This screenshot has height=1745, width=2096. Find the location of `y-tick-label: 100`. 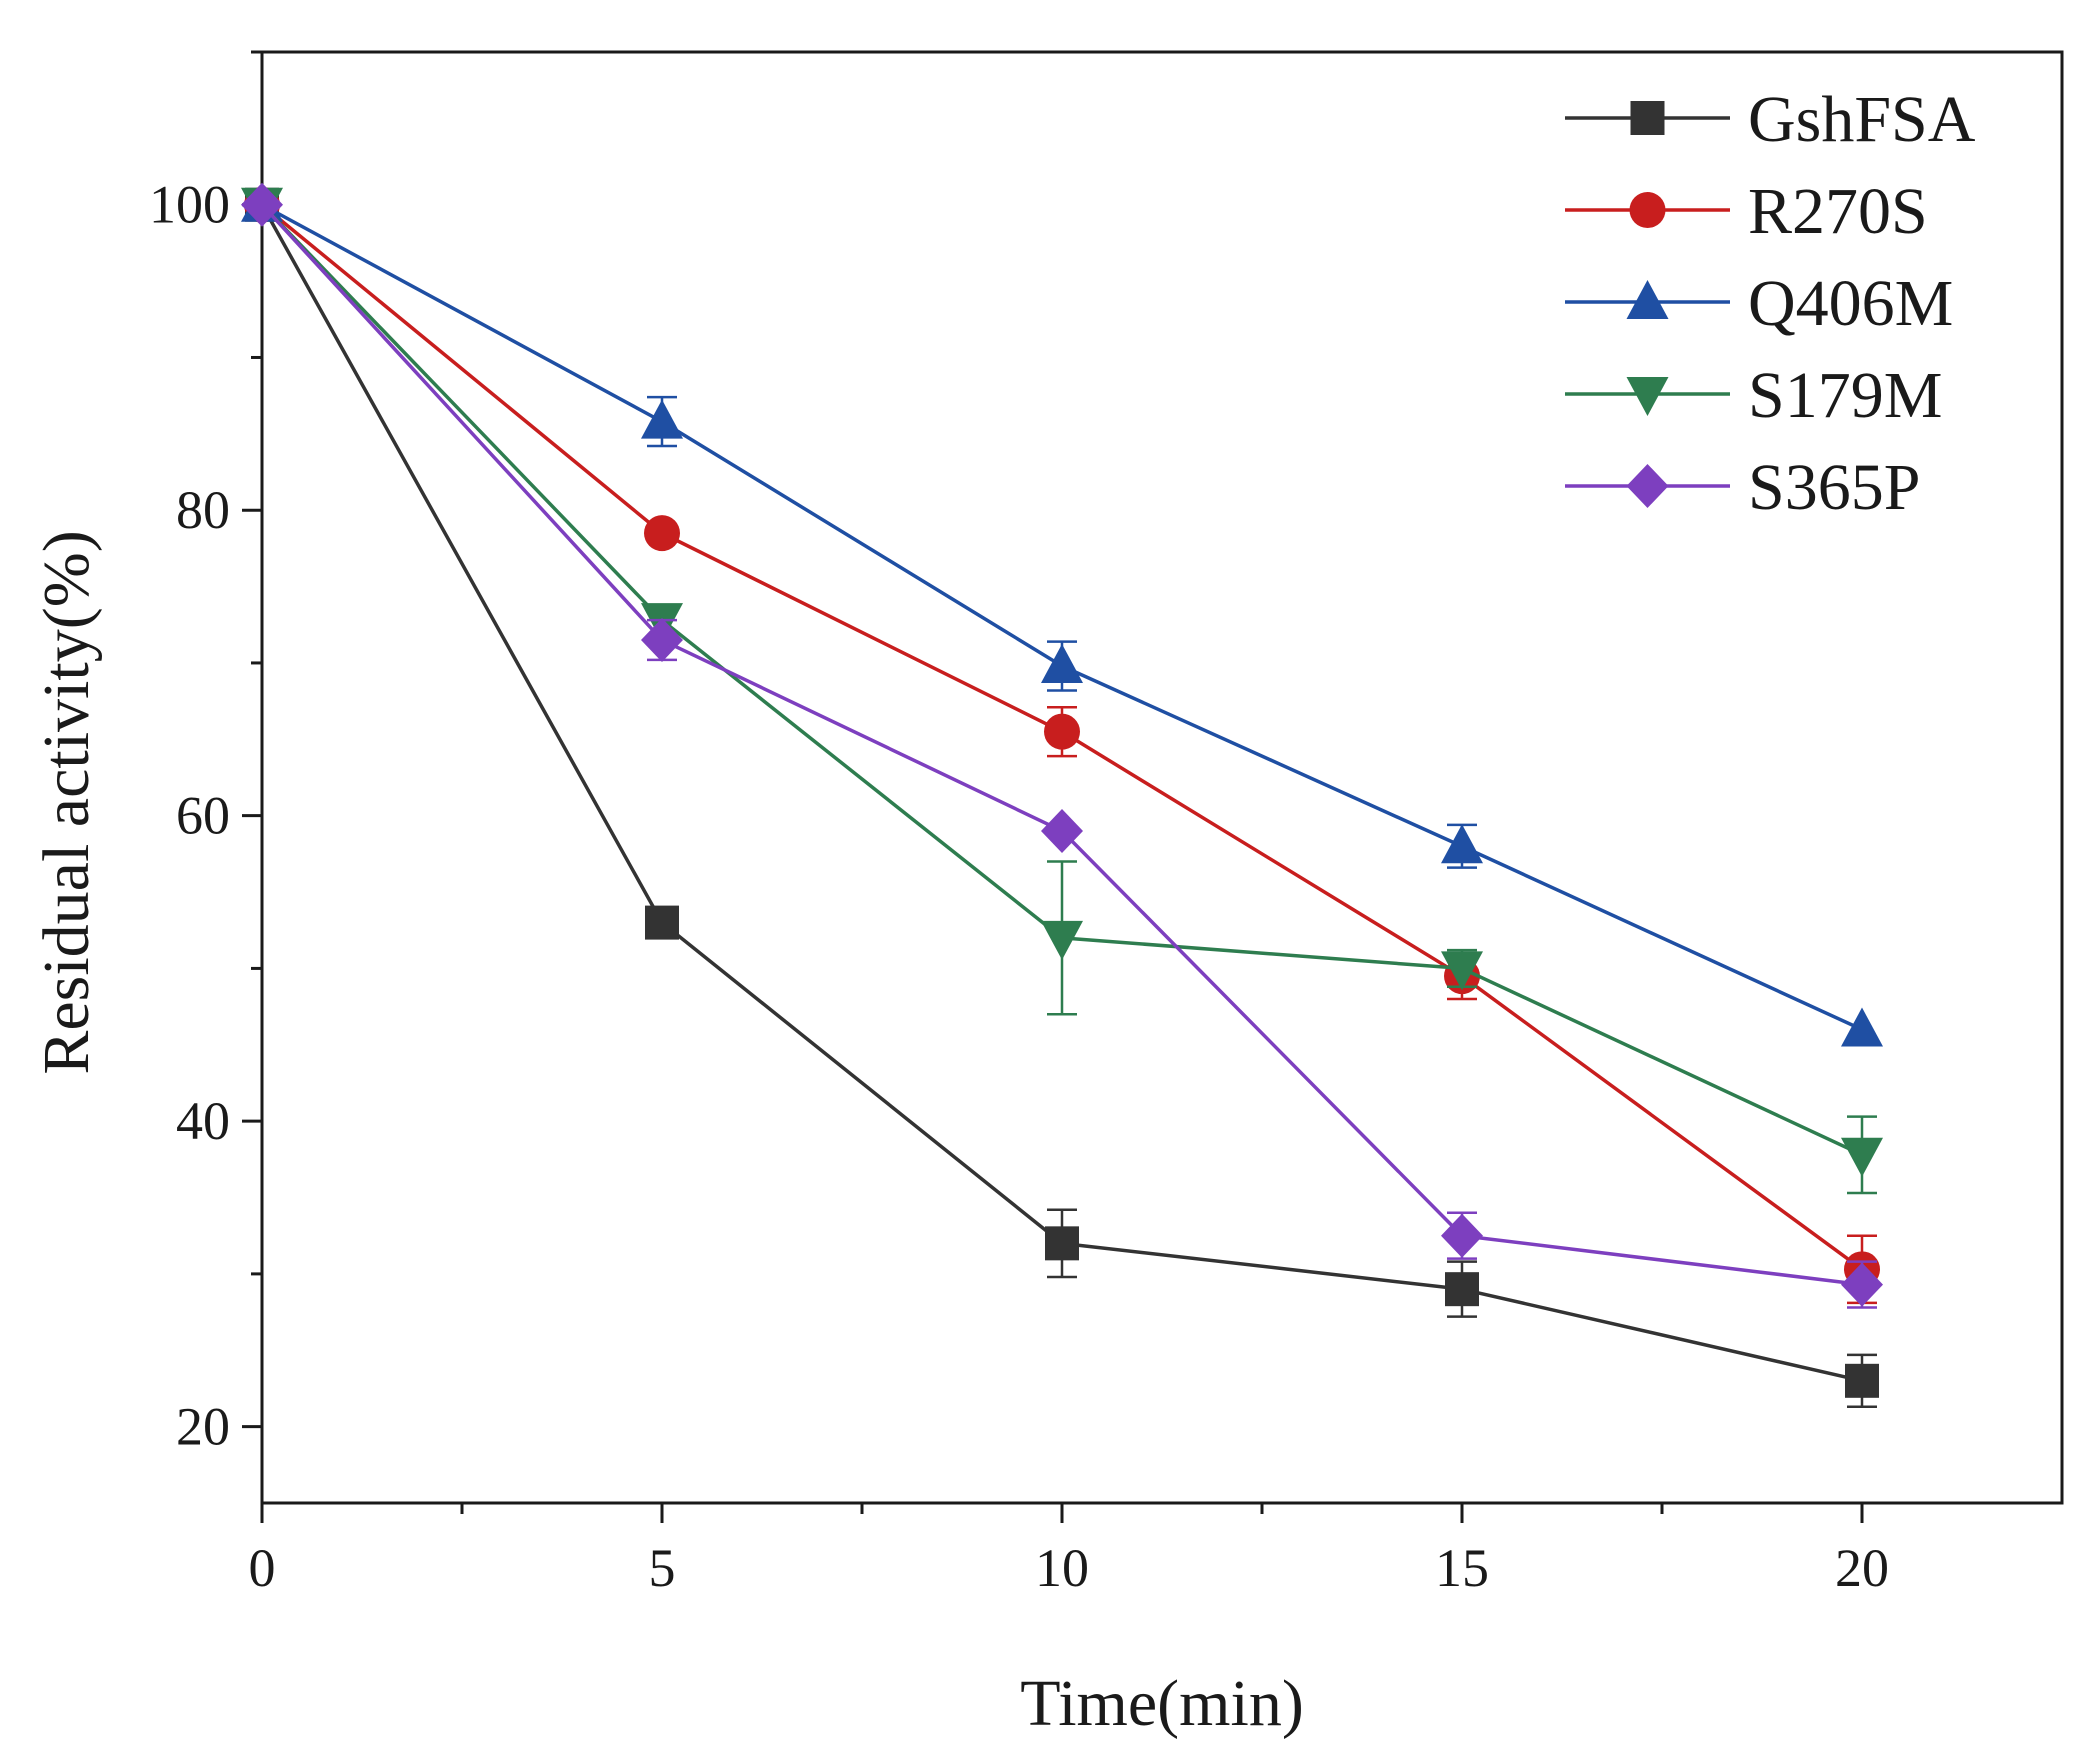

y-tick-label: 100 is located at coordinates (189, 205).